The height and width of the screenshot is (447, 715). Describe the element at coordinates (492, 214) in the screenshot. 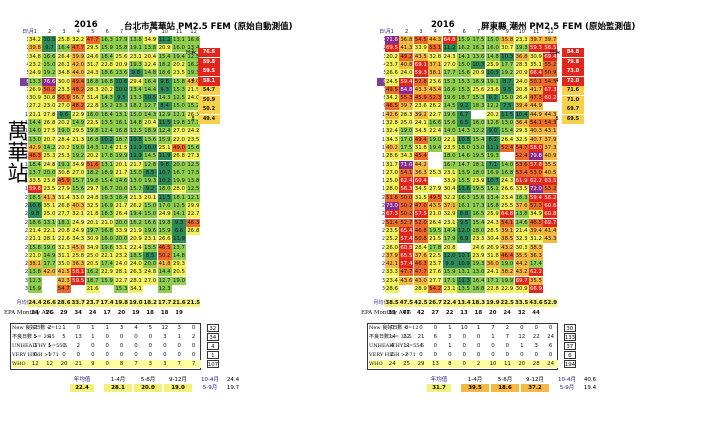

I see `data-cell: 25.9` at that location.